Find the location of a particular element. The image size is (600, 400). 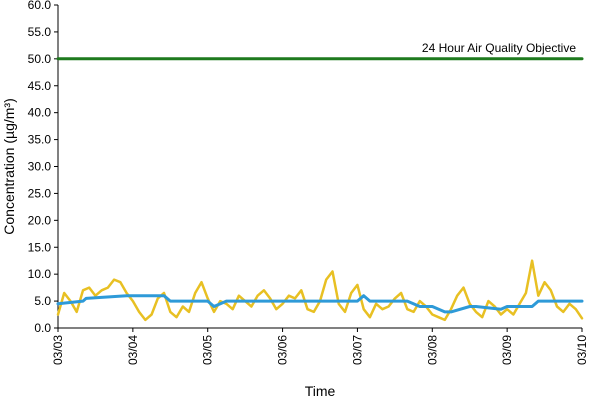

x-tick-label: 03/07 is located at coordinates (357, 350).